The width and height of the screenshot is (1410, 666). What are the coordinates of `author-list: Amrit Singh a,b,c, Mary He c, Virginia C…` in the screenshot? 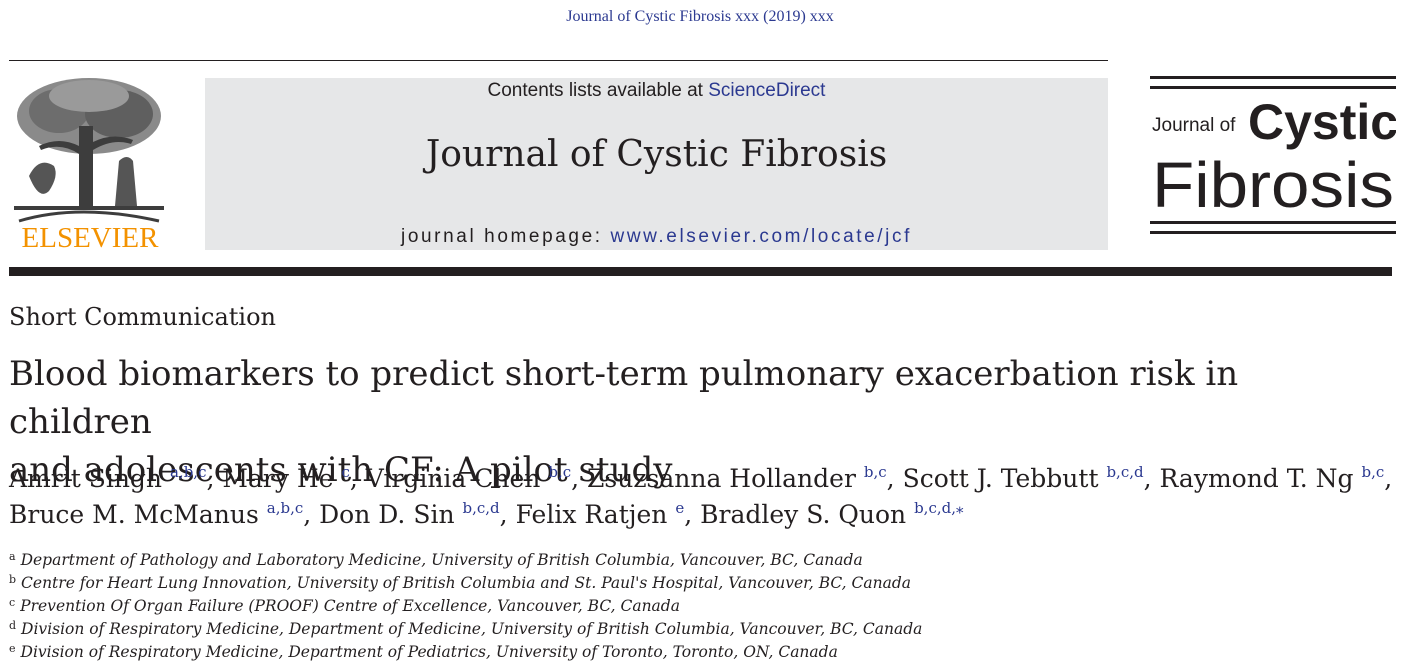 It's located at (706, 497).